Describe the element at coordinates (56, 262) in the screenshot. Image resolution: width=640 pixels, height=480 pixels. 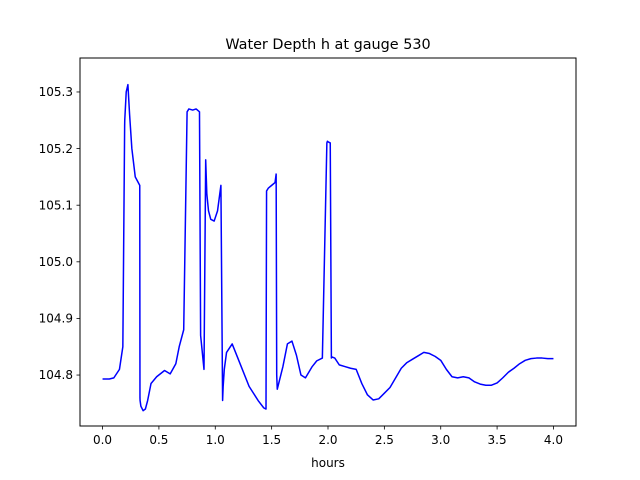
I see `y-tick-label: 105.0` at that location.